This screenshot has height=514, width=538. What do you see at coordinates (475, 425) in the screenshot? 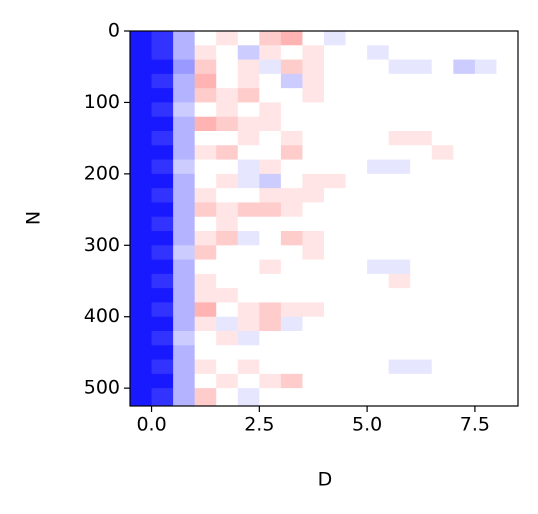
I see `x-tick-label: 7.5` at bounding box center [475, 425].